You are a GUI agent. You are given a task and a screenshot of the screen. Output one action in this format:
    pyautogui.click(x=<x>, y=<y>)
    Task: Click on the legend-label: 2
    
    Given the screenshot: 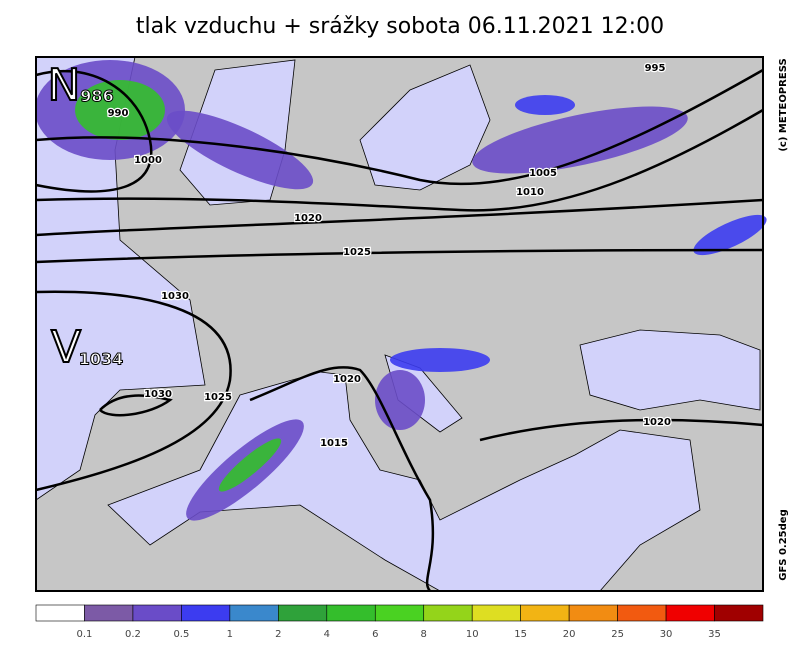 What is the action you would take?
    pyautogui.click(x=278, y=634)
    